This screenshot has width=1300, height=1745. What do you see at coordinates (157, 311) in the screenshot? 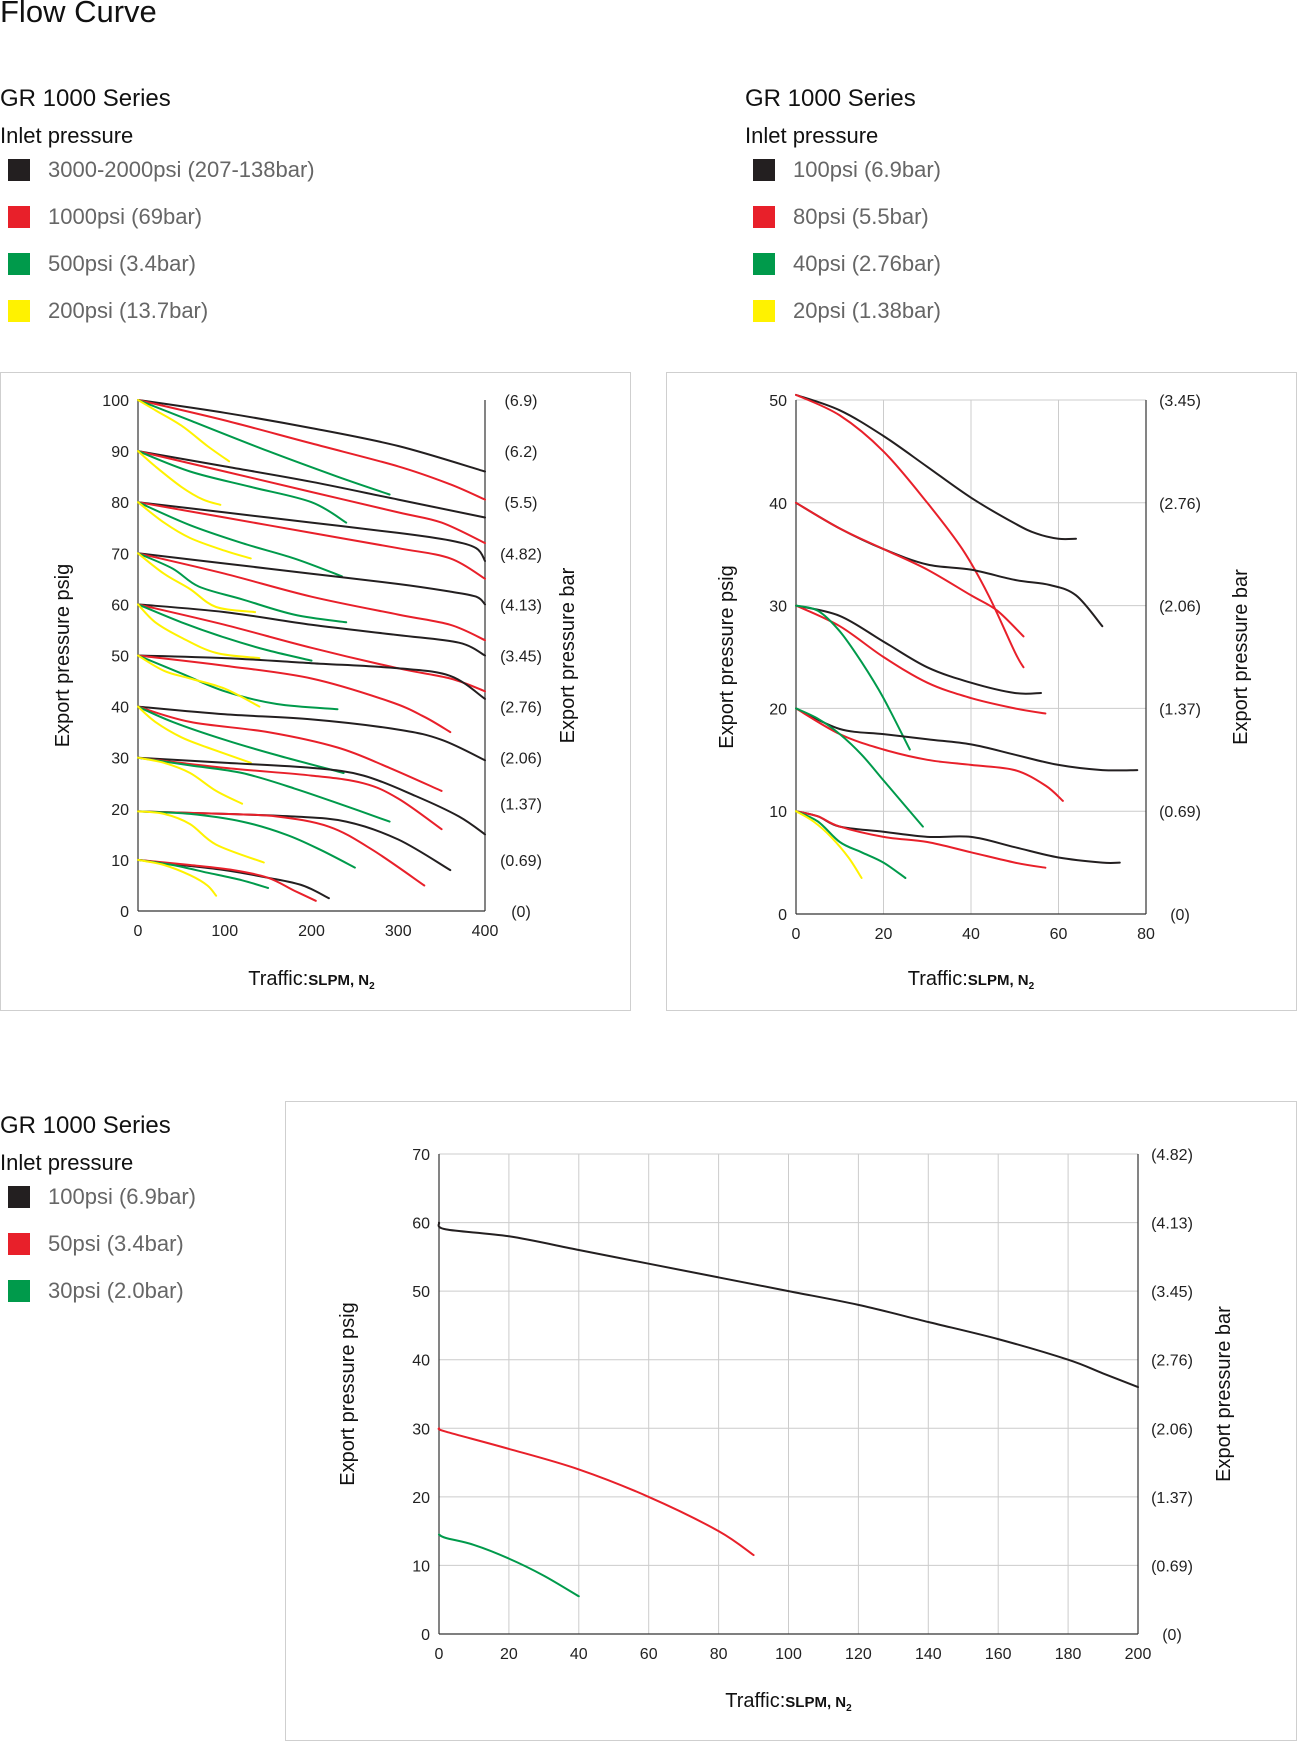
I see `legend-item: 200psi (13.7bar)` at bounding box center [157, 311].